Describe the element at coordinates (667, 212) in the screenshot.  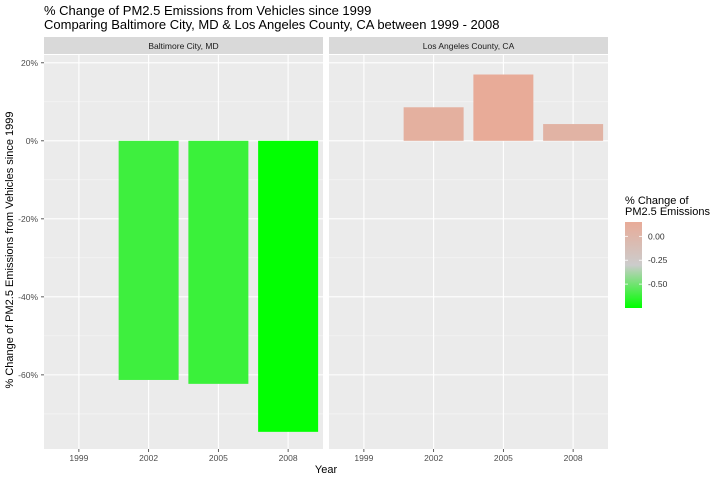
I see `legend-title-line-2: PM2.5 Emissions` at that location.